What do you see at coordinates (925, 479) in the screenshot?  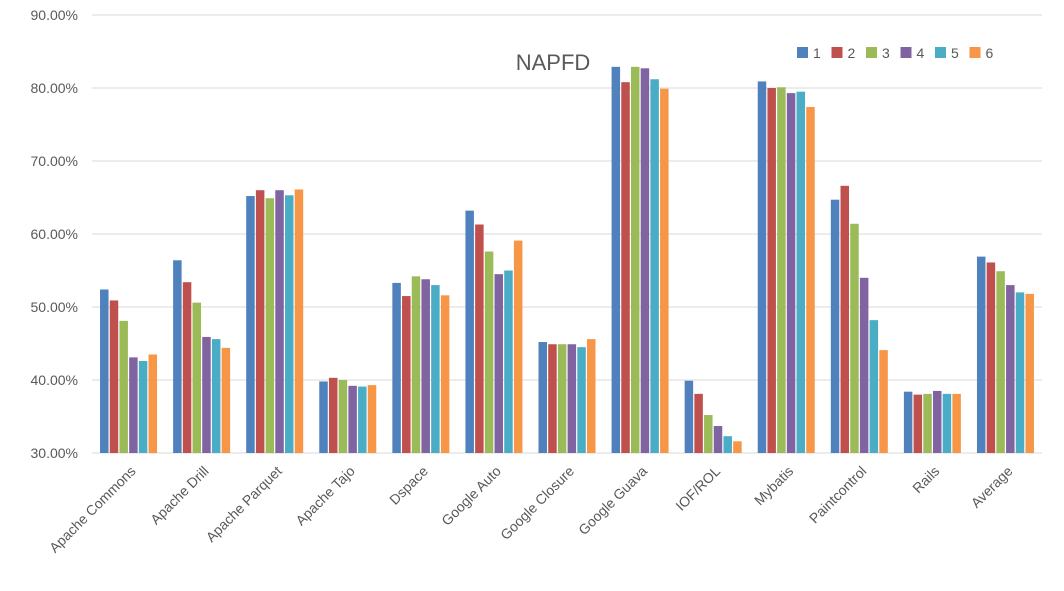 I see `x-category-label: Rails` at bounding box center [925, 479].